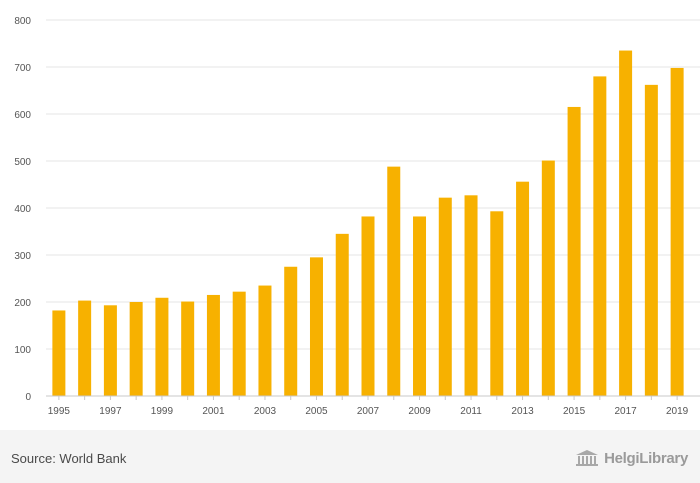 The height and width of the screenshot is (483, 700). What do you see at coordinates (59, 353) in the screenshot?
I see `bar-1995` at bounding box center [59, 353].